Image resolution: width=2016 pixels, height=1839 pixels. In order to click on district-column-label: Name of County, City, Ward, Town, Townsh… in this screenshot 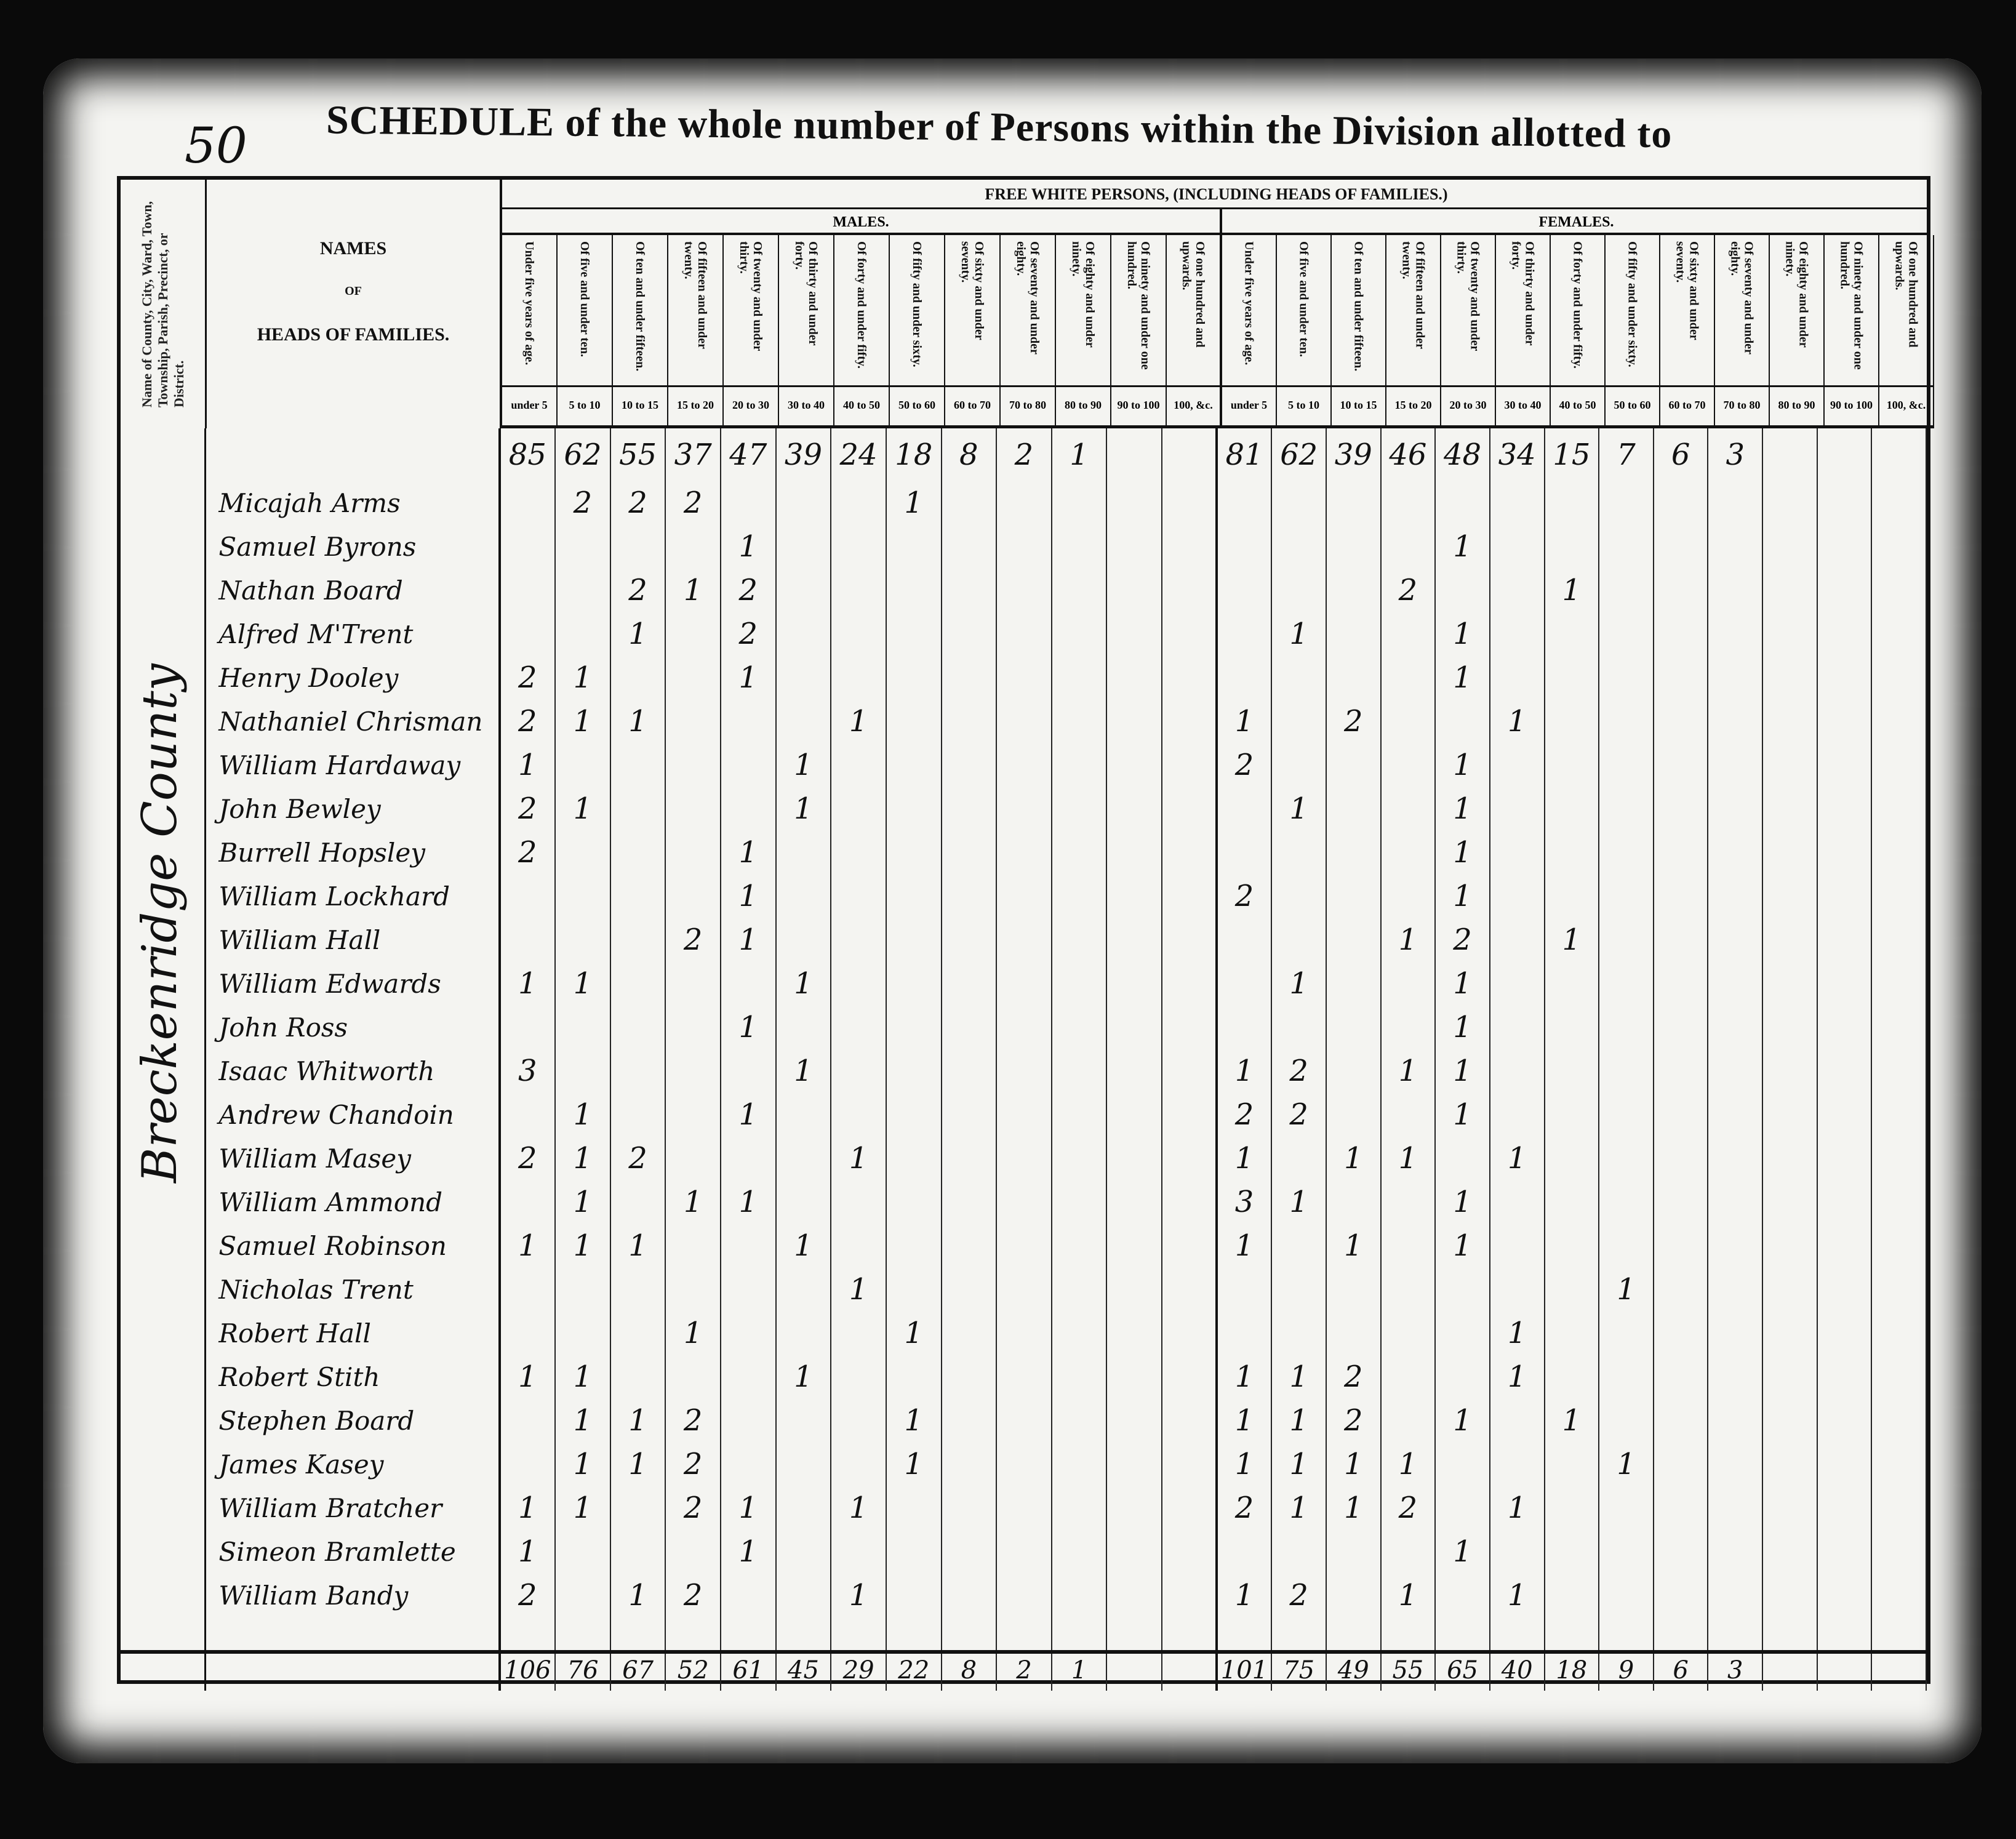, I will do `click(162, 304)`.